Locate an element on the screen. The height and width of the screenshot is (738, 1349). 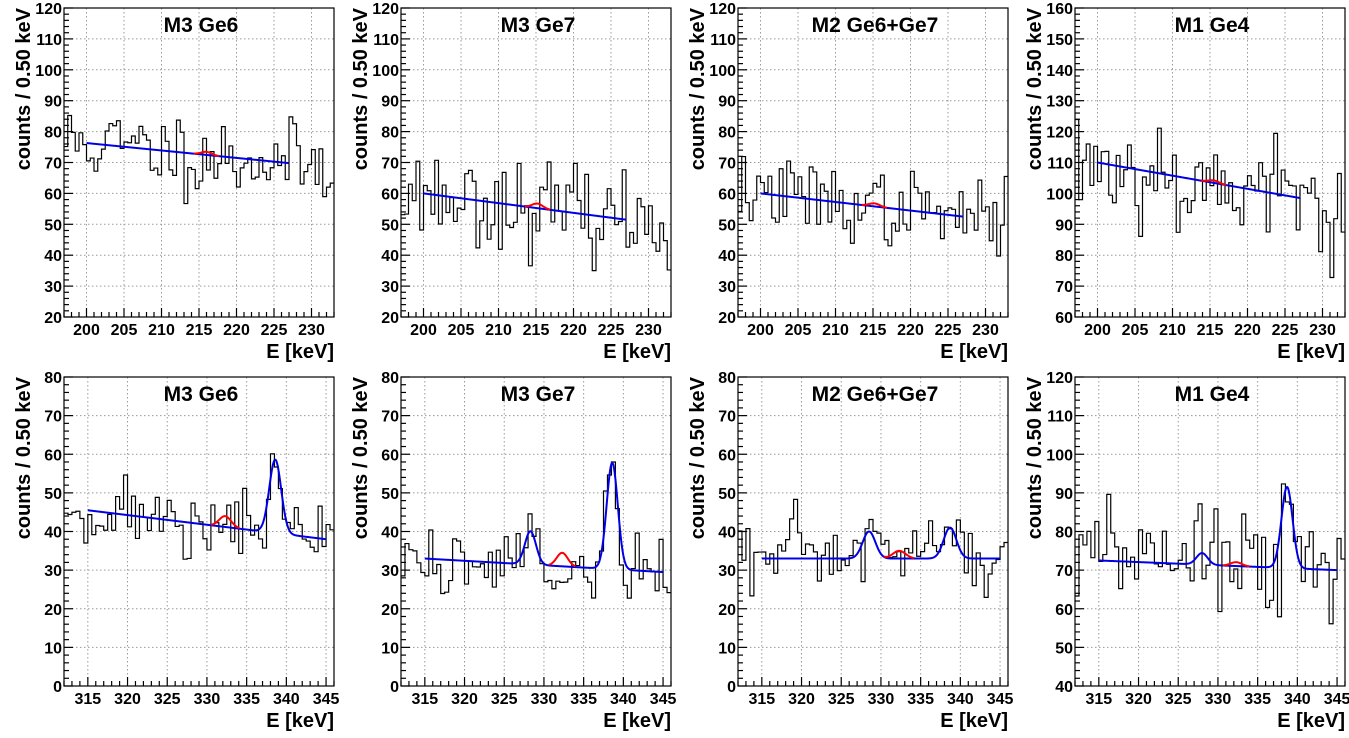
x-tick-label: 200 is located at coordinates (423, 330).